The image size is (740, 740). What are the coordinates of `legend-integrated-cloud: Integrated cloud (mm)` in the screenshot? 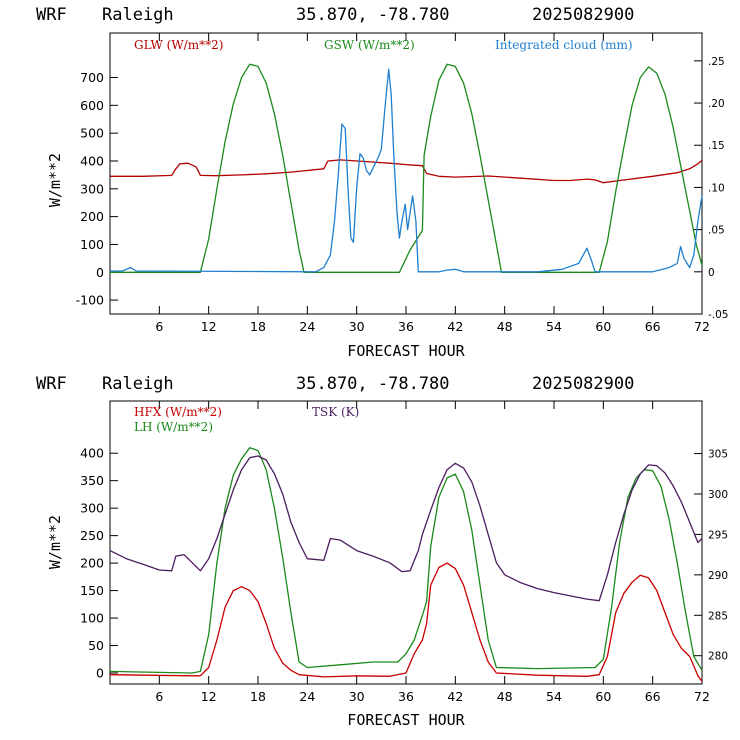 It's located at (564, 45).